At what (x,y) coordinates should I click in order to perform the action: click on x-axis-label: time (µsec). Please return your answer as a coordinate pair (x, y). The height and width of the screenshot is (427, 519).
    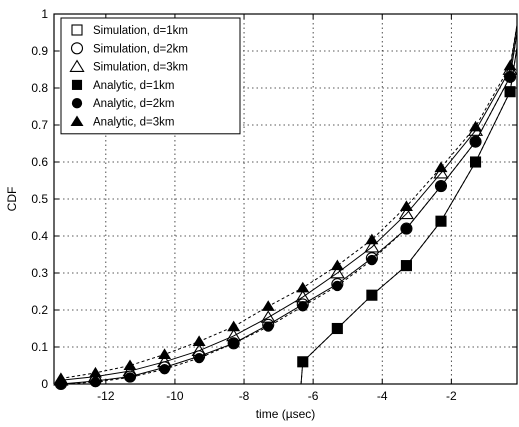
    Looking at the image, I should click on (286, 414).